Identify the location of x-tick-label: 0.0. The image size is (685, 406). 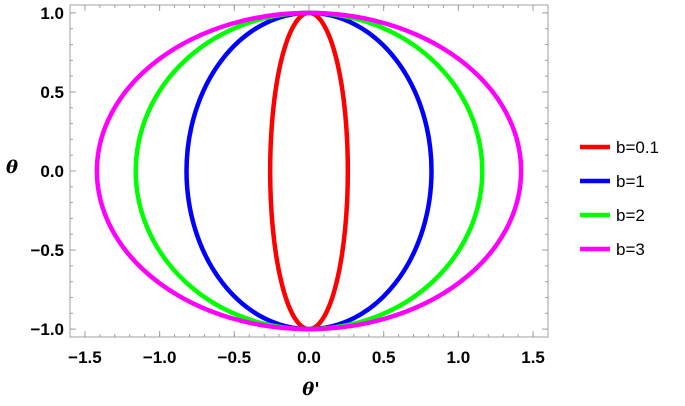
(309, 357).